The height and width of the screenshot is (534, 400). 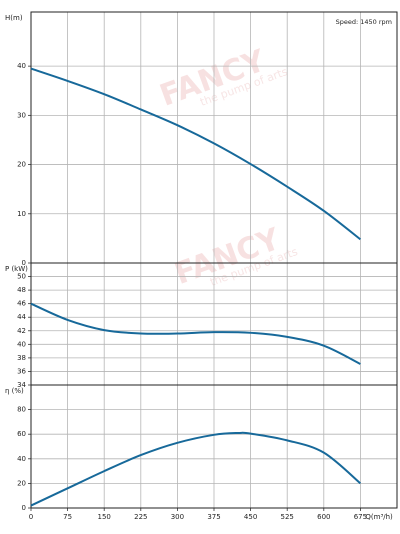 What do you see at coordinates (67, 517) in the screenshot?
I see `x-tick-label: 75` at bounding box center [67, 517].